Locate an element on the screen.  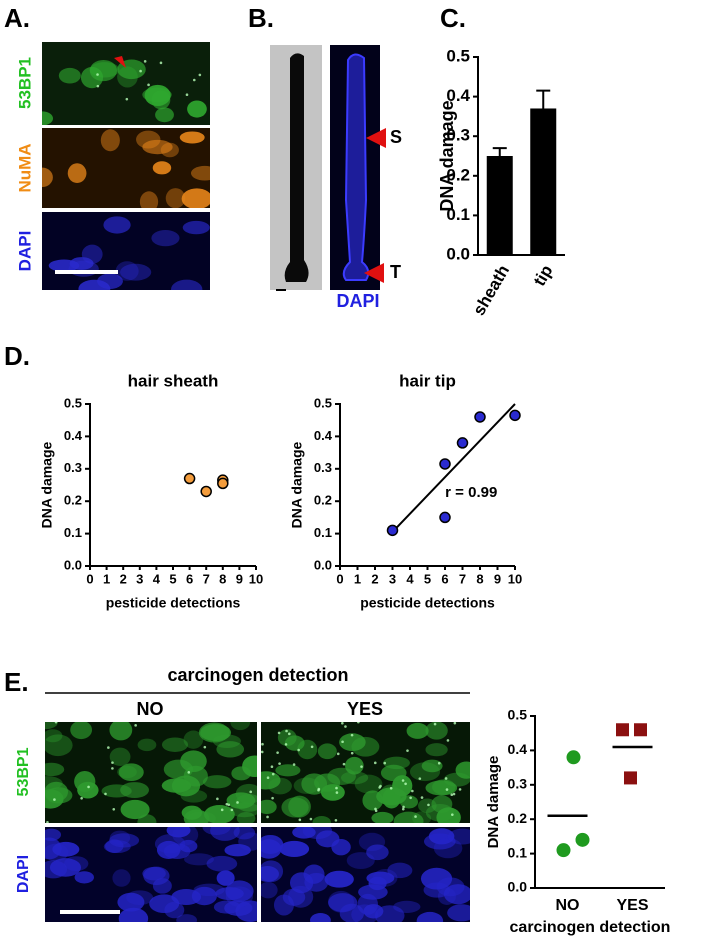
y-tick-label: 0.0 is located at coordinates (323, 564).